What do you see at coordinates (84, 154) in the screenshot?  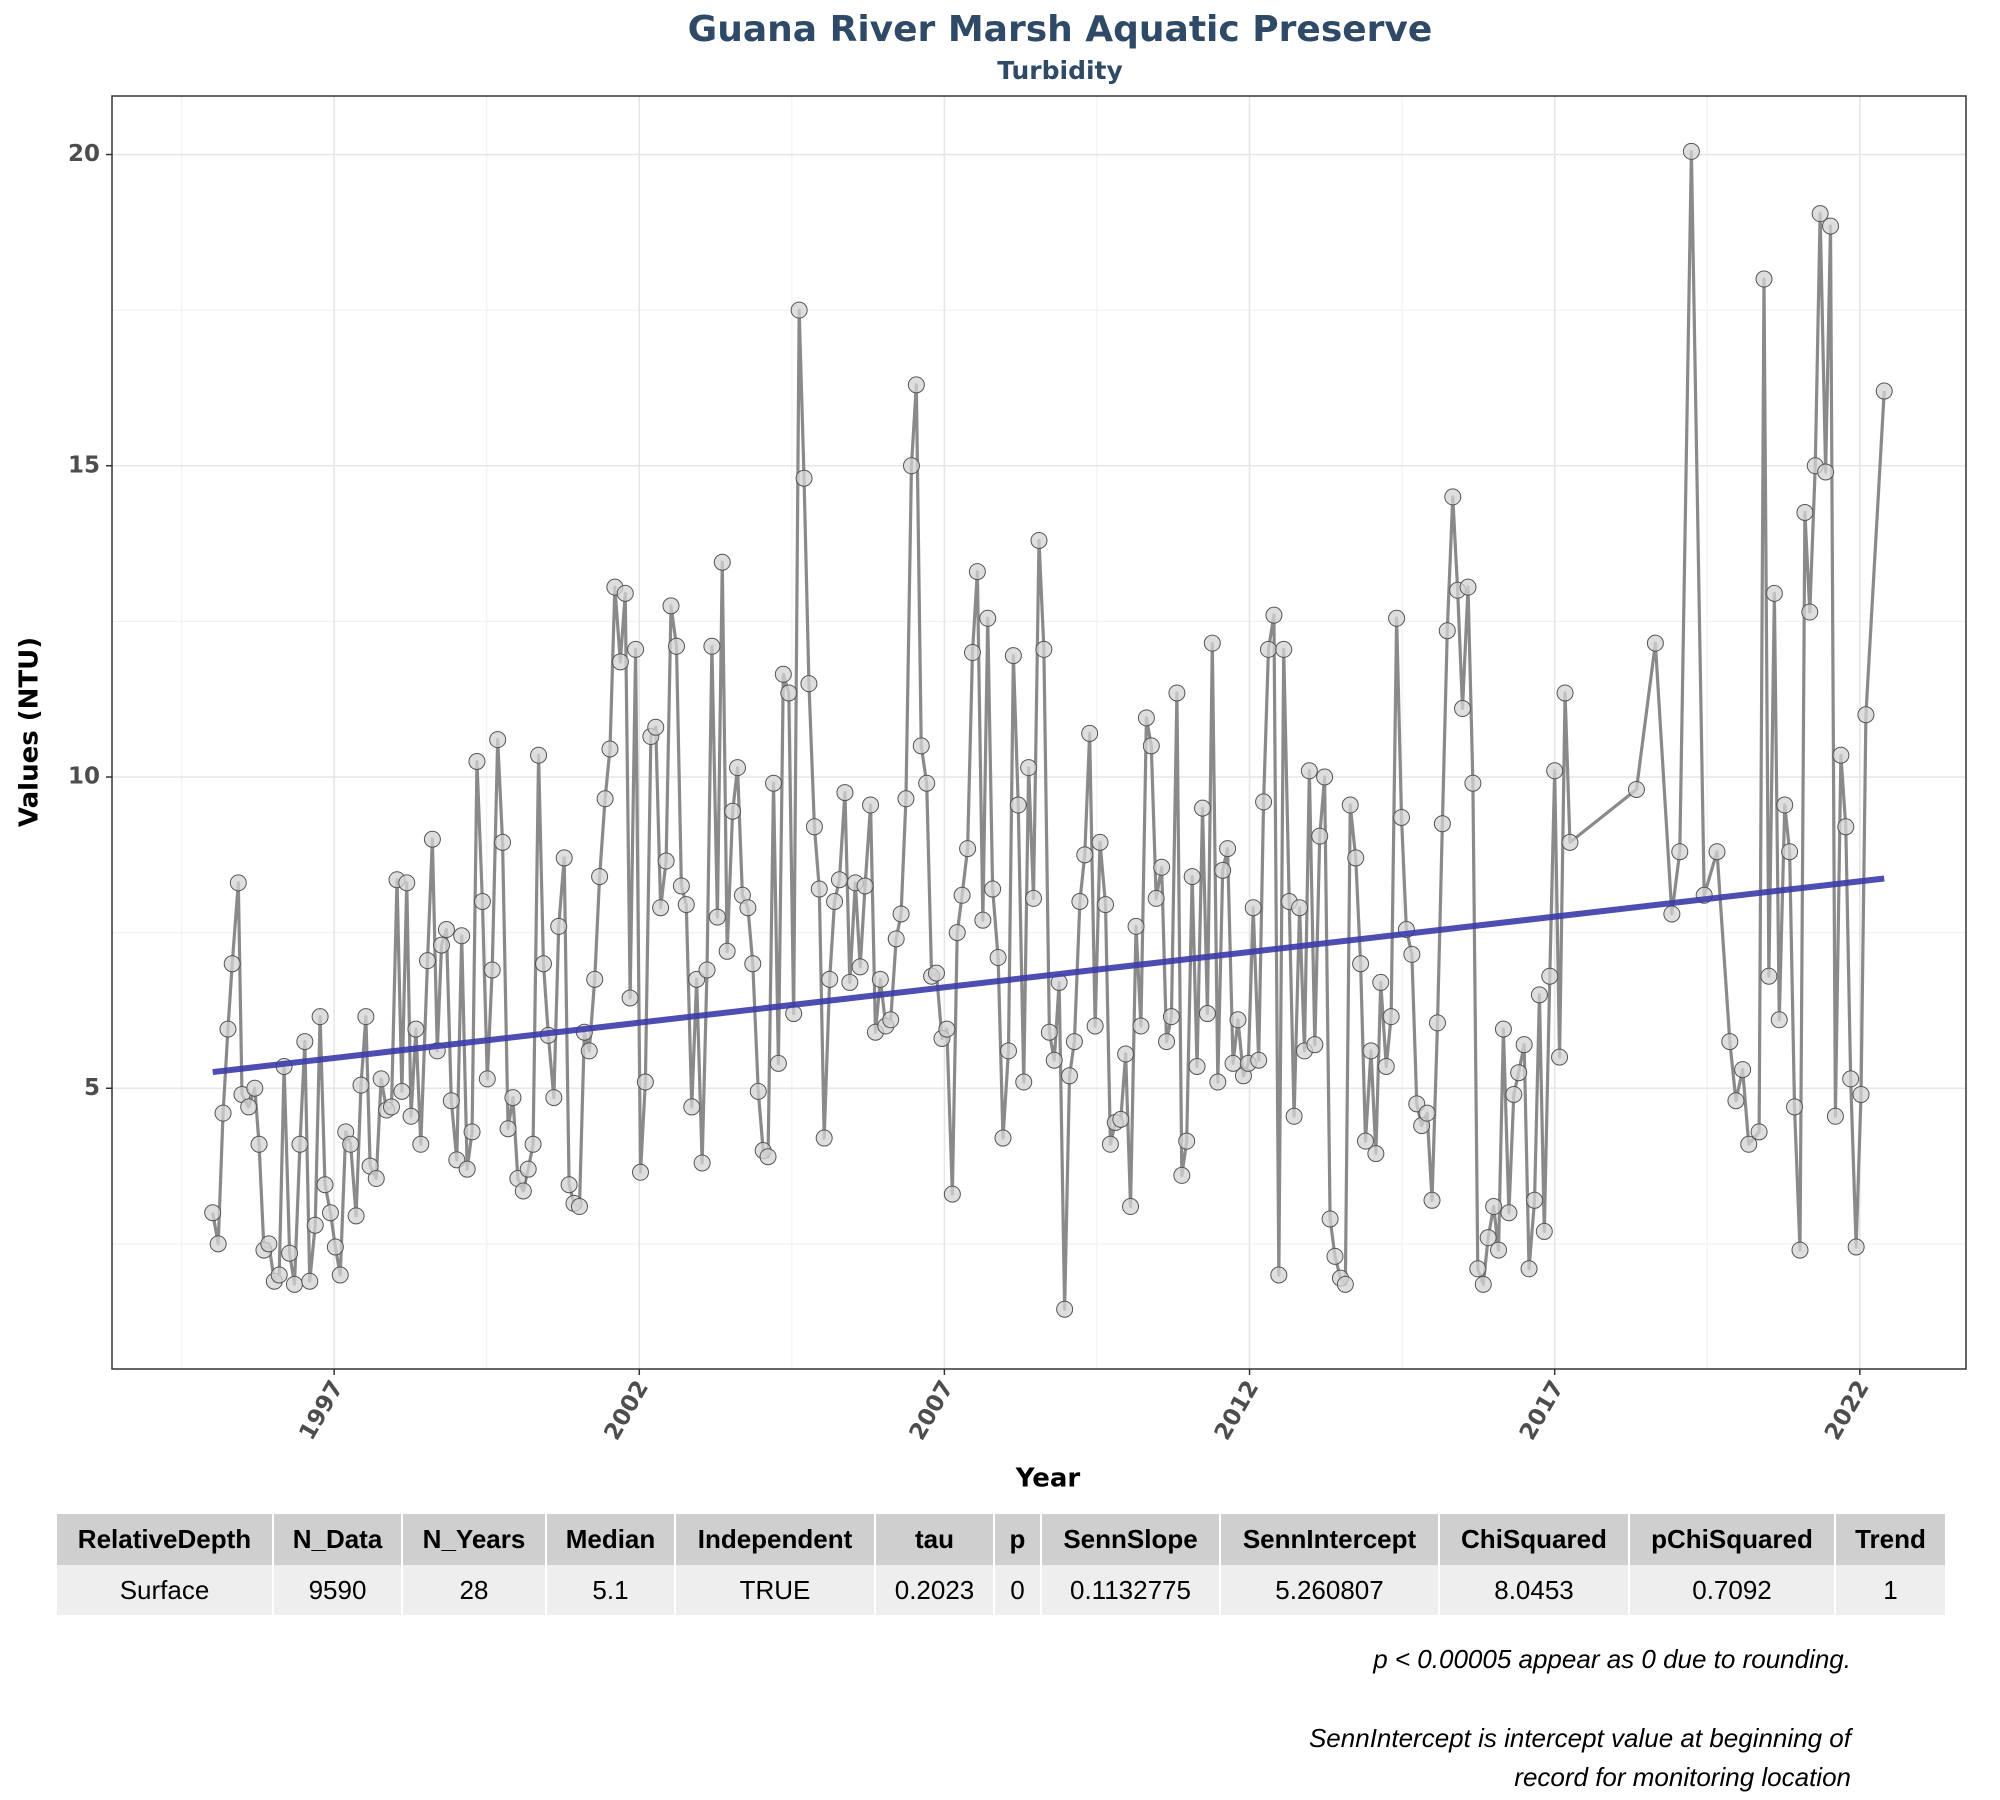 I see `y-tick-label: 20` at bounding box center [84, 154].